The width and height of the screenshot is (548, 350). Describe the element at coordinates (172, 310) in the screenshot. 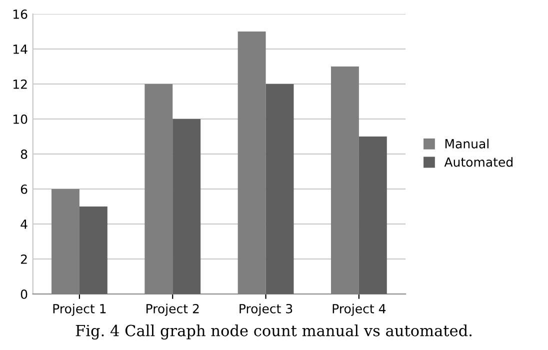

I see `x-tick-label: Project 2` at that location.